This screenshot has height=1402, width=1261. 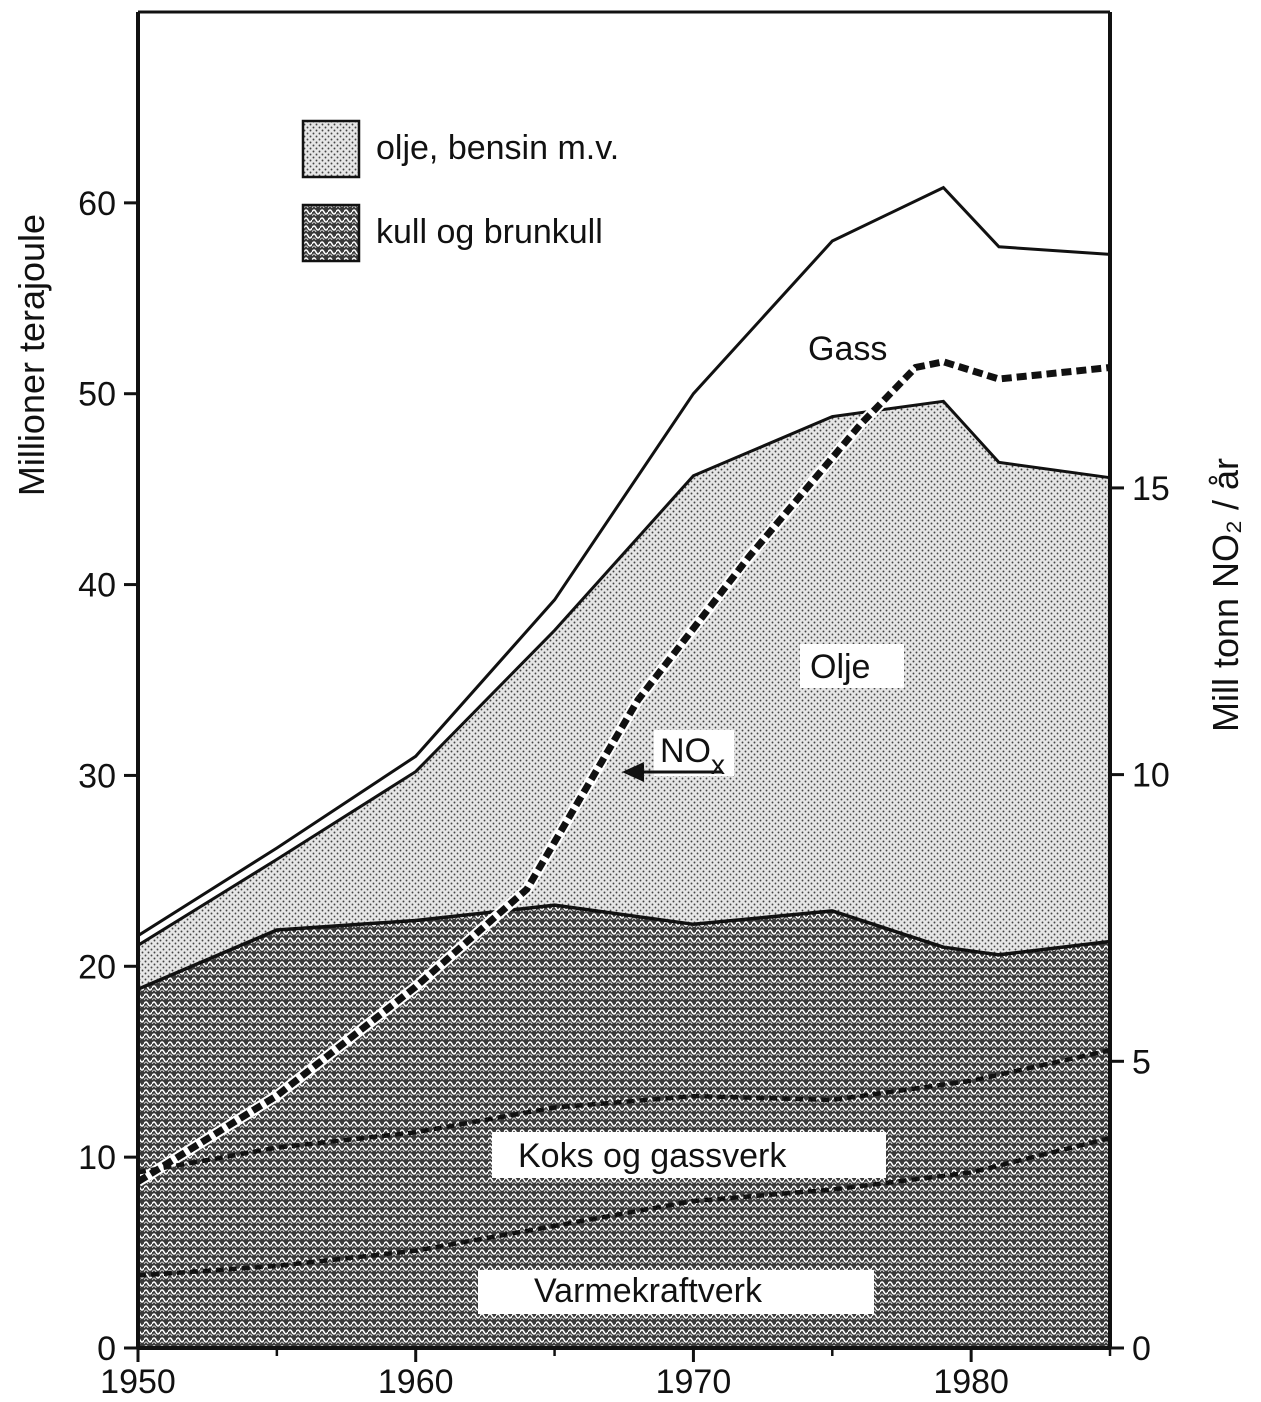 I want to click on y-tick-label: 0, so click(x=106, y=1349).